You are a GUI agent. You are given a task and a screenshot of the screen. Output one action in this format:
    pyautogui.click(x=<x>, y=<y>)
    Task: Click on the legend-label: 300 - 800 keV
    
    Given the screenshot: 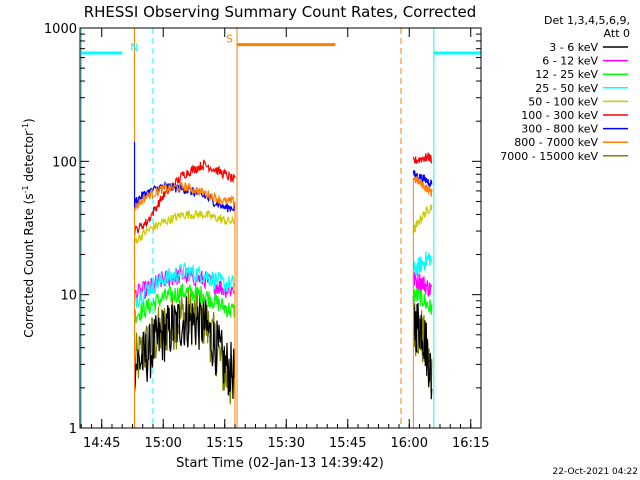 What is the action you would take?
    pyautogui.click(x=559, y=129)
    